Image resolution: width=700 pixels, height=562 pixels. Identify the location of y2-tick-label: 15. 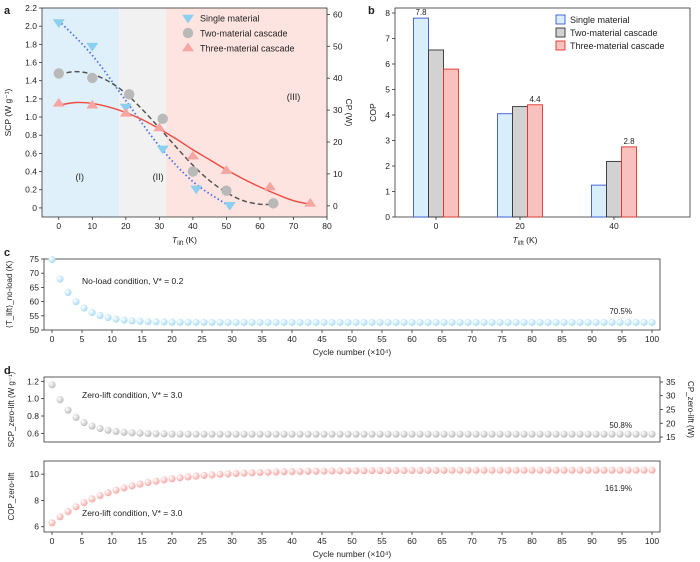
(671, 437).